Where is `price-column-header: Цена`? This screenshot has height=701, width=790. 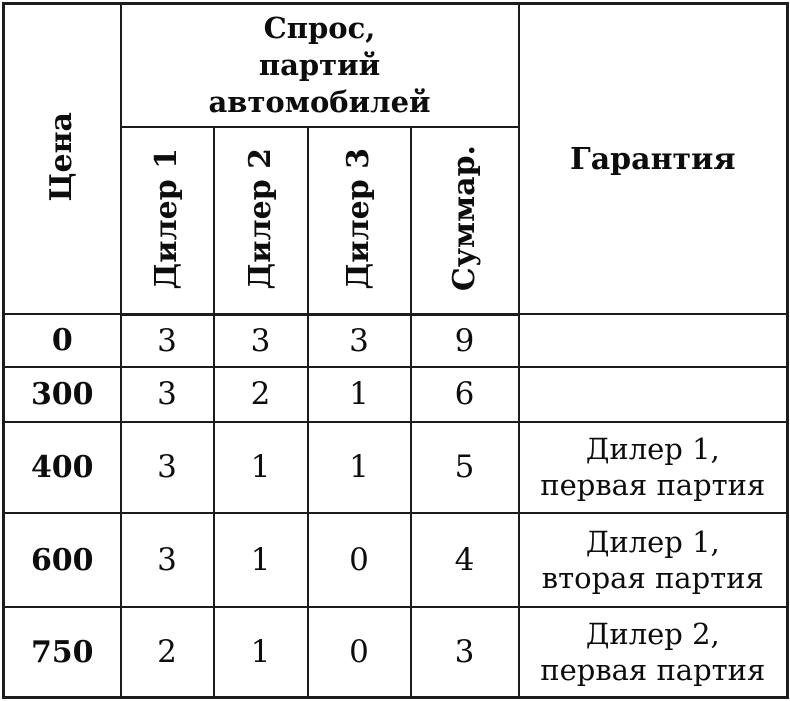
price-column-header: Цена is located at coordinates (62, 159).